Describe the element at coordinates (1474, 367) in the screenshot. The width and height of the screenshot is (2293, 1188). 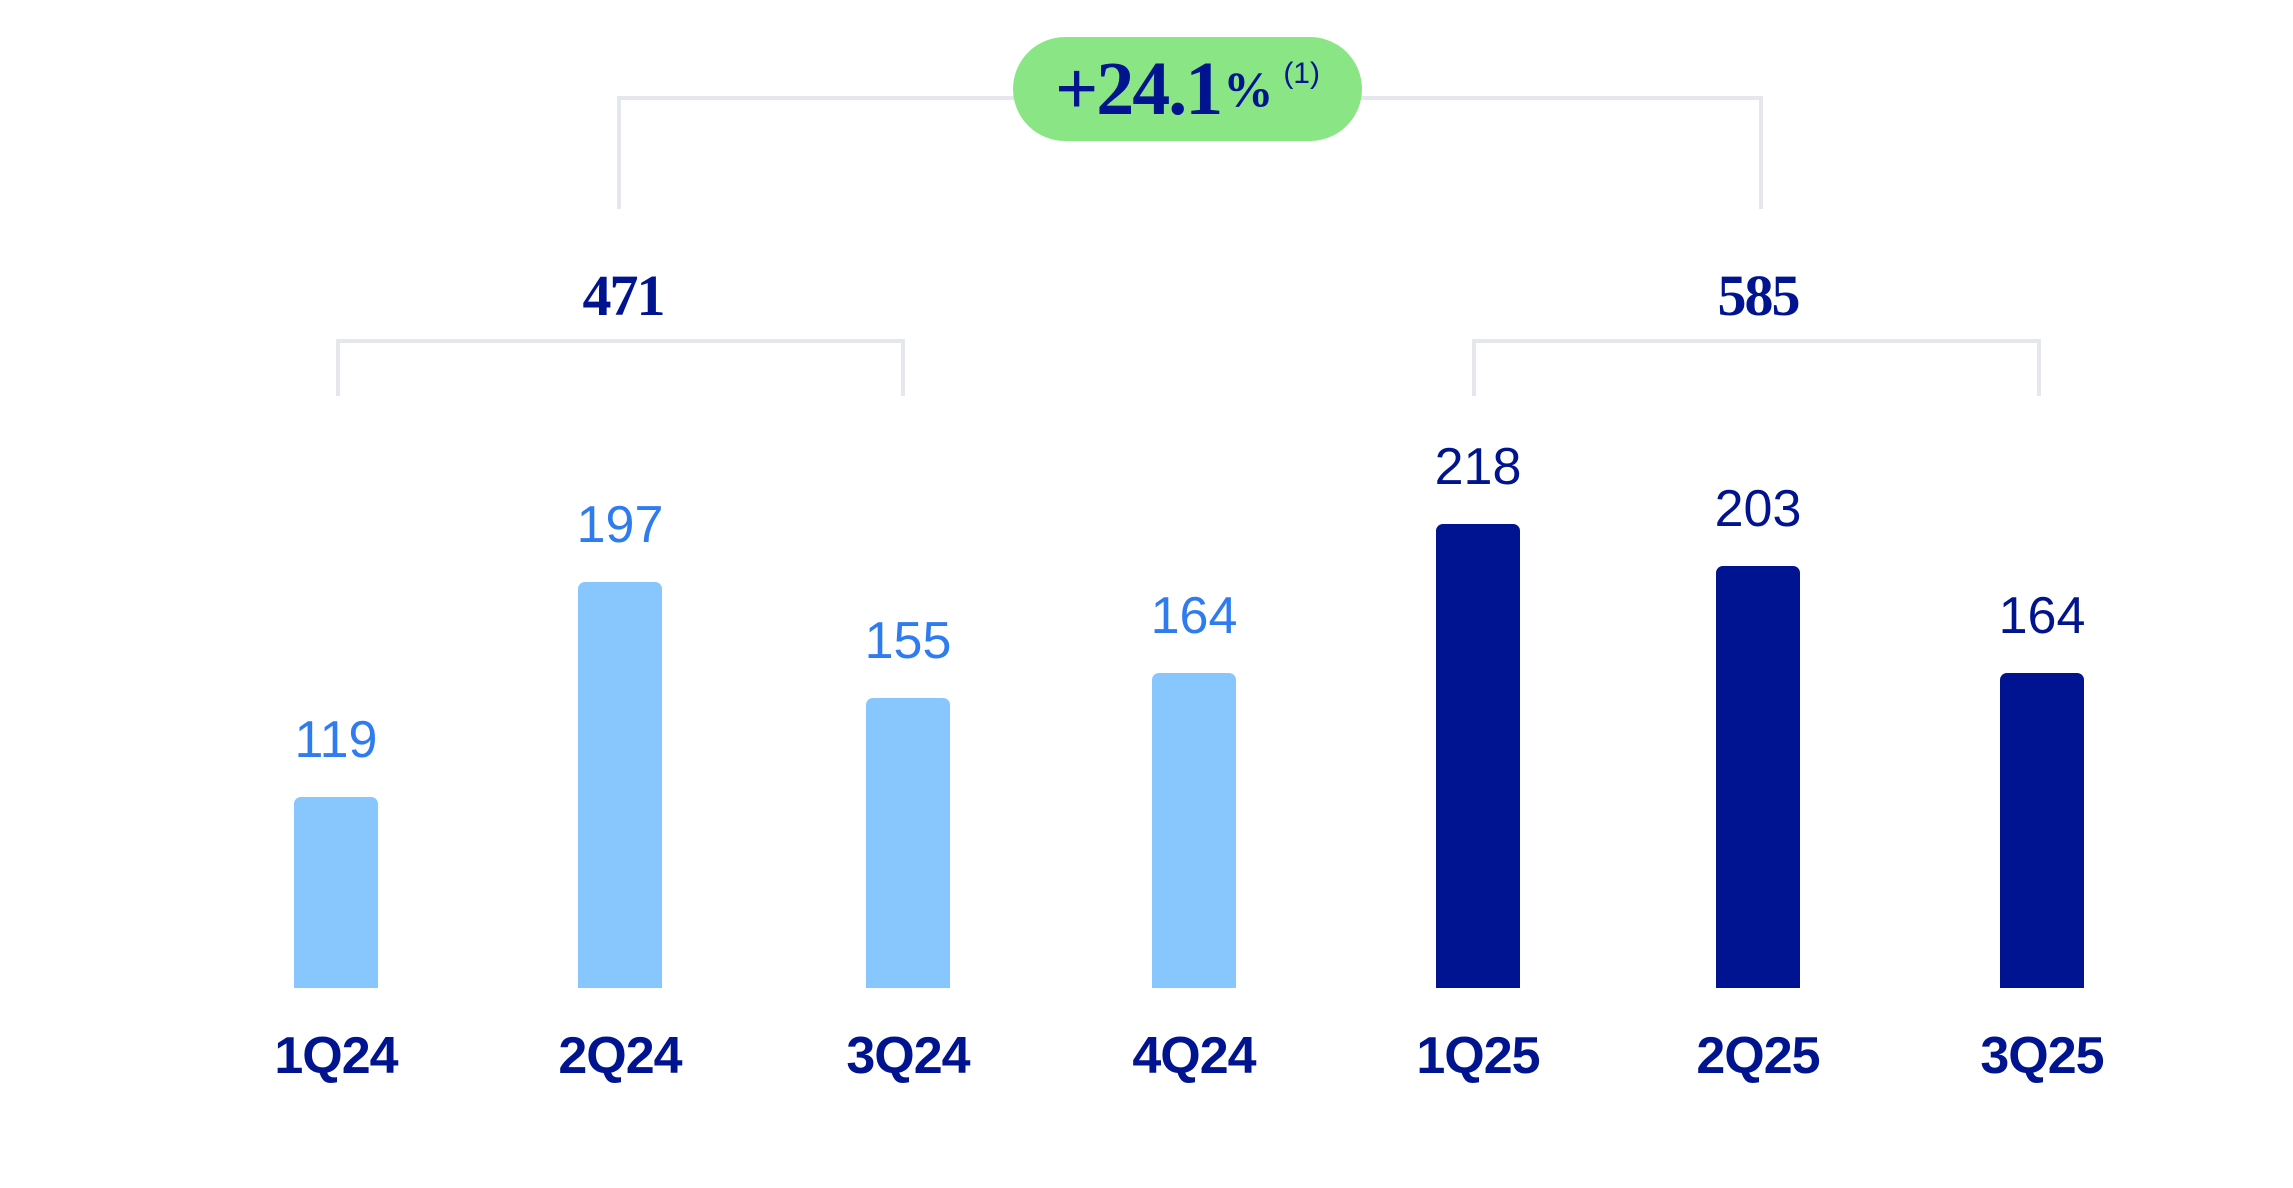
I see `group-bracket-2025-left` at that location.